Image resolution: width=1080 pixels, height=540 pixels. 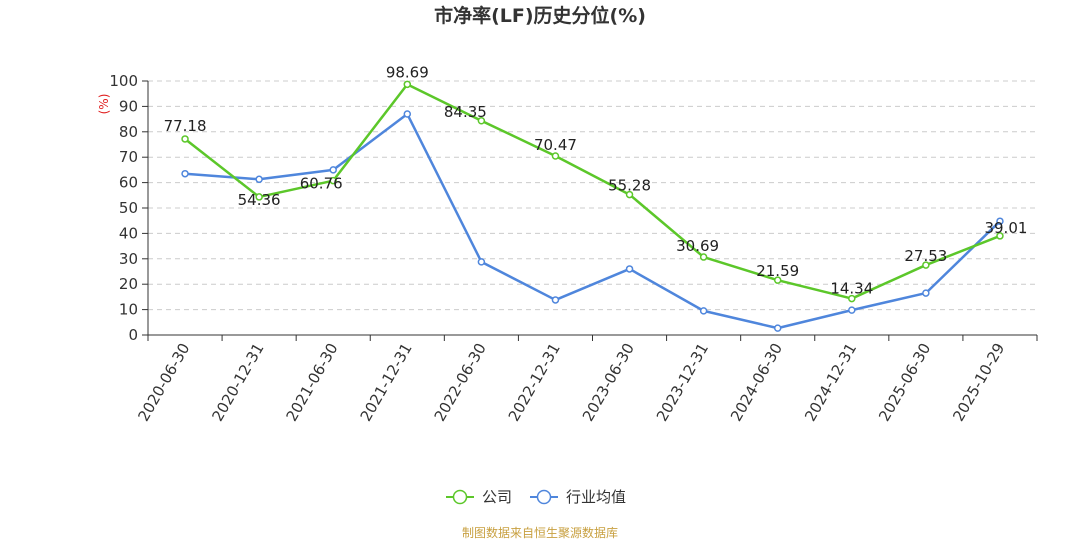 What do you see at coordinates (386, 382) in the screenshot?
I see `x-tick-label: 2021-12-31` at bounding box center [386, 382].